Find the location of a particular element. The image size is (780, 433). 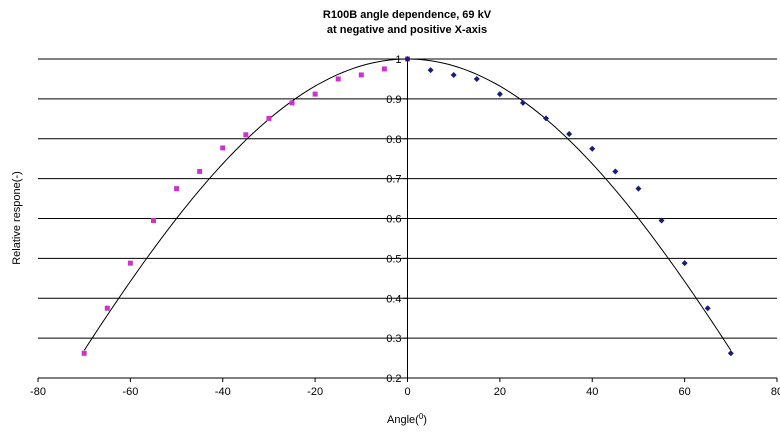

y-tick-label-6: 0.8 is located at coordinates (393, 140).